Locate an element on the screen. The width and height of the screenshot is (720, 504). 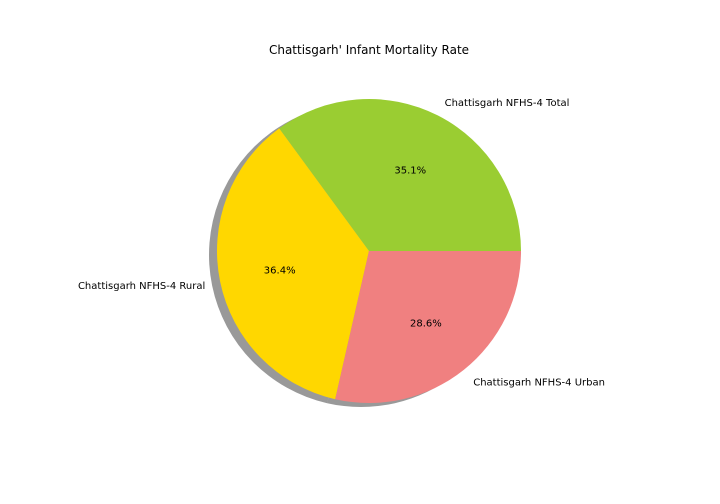
pie-slice-chattisgarh-nfhs-4-total is located at coordinates (400, 174).